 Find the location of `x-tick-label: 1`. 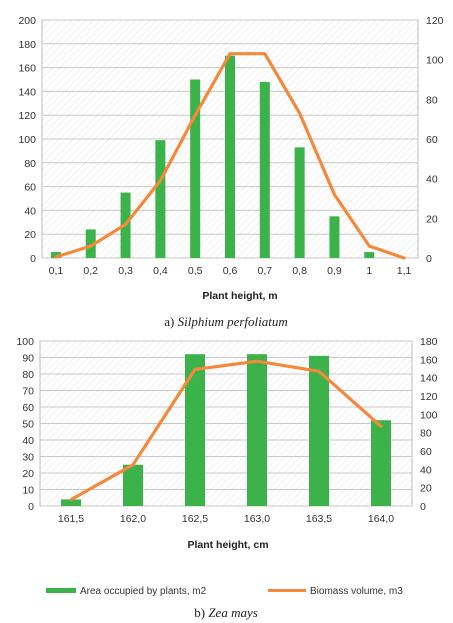

x-tick-label: 1 is located at coordinates (369, 271).